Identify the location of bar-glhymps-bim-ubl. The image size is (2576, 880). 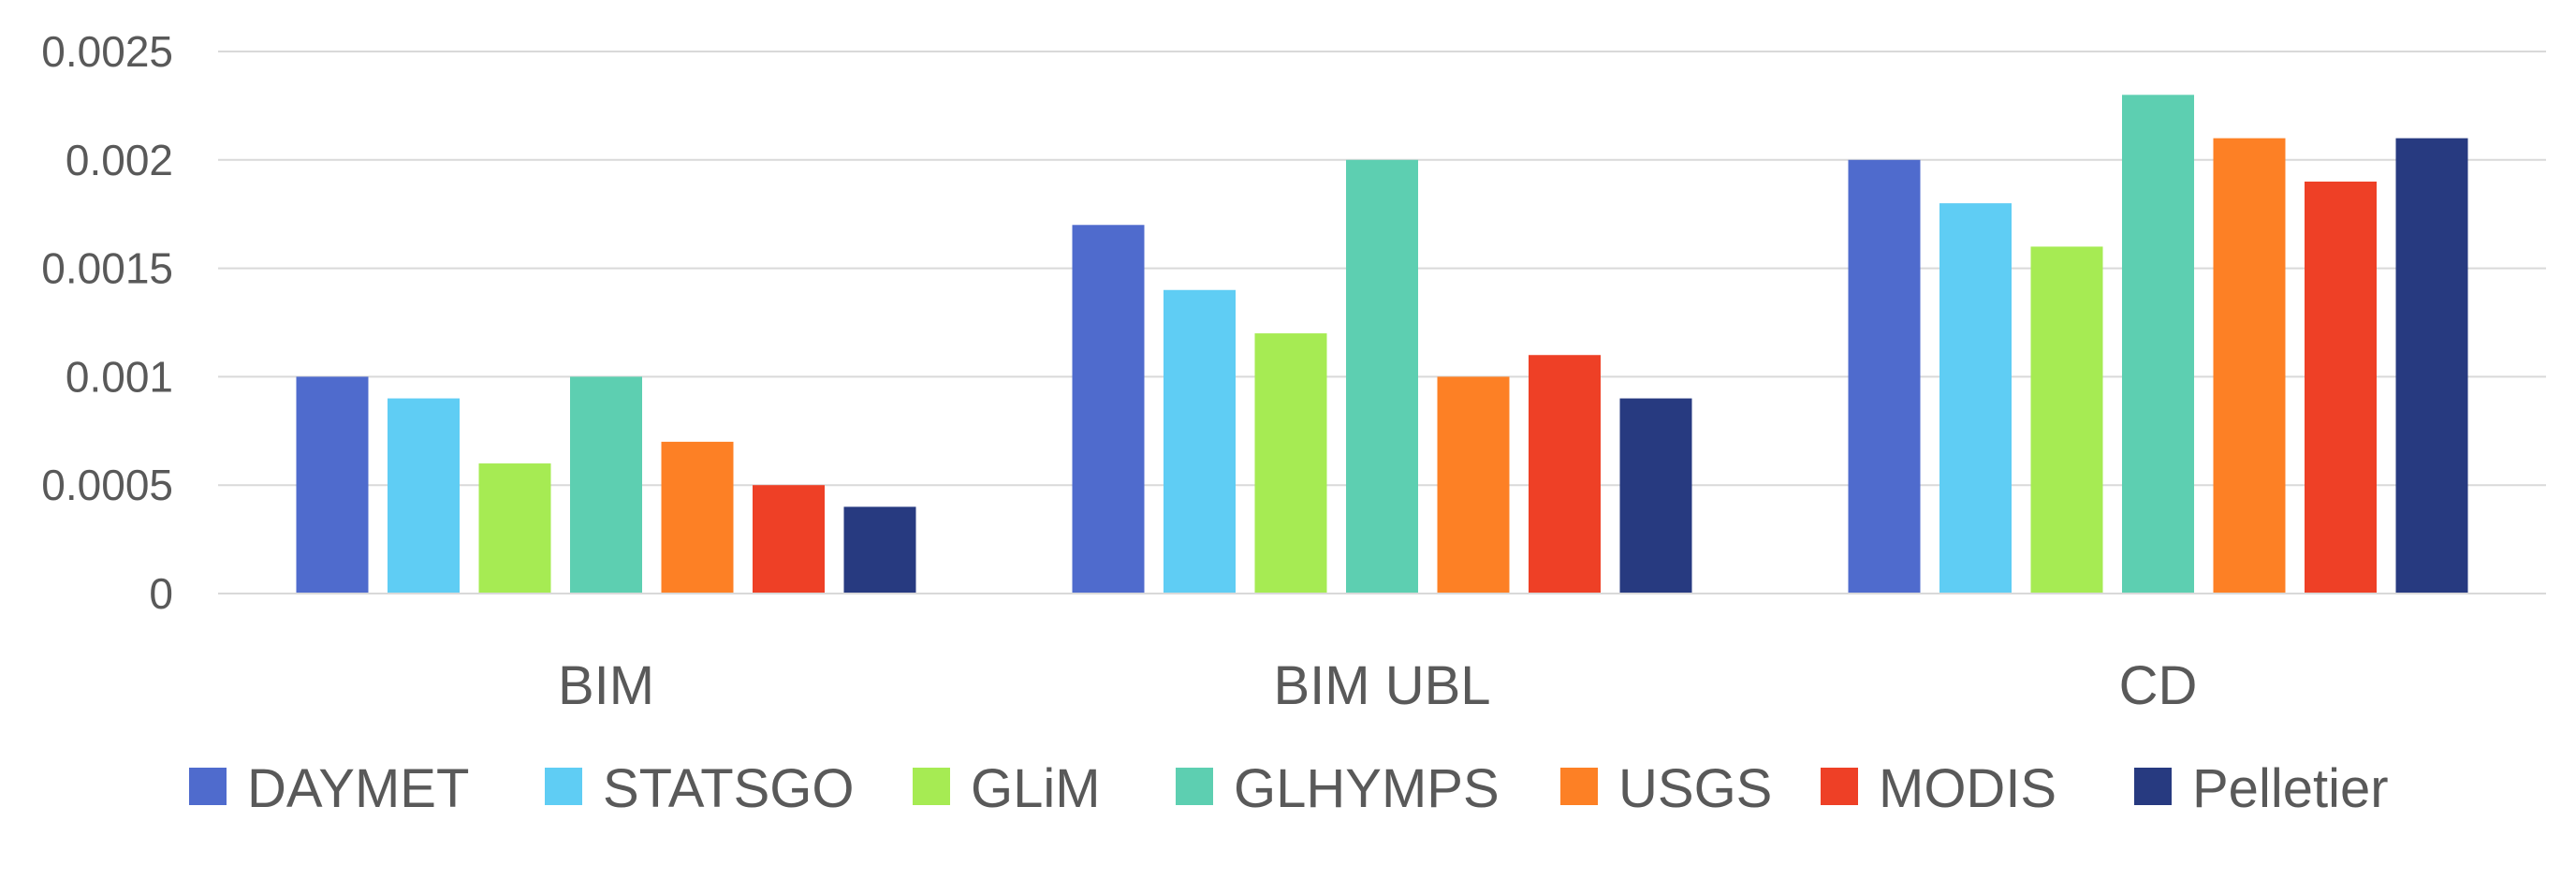
(1382, 376).